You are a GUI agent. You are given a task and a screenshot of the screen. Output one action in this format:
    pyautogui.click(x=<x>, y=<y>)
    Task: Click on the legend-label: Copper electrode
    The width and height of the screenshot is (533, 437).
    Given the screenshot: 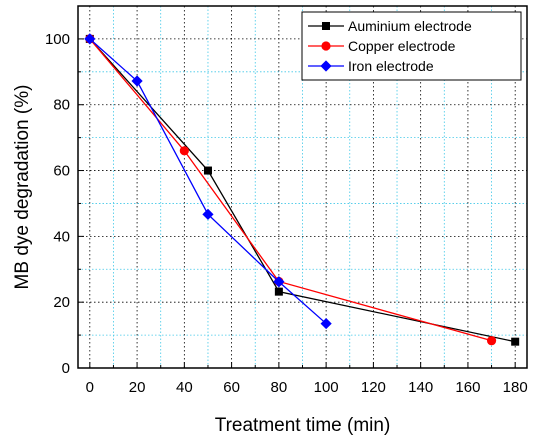 What is the action you would take?
    pyautogui.click(x=402, y=46)
    